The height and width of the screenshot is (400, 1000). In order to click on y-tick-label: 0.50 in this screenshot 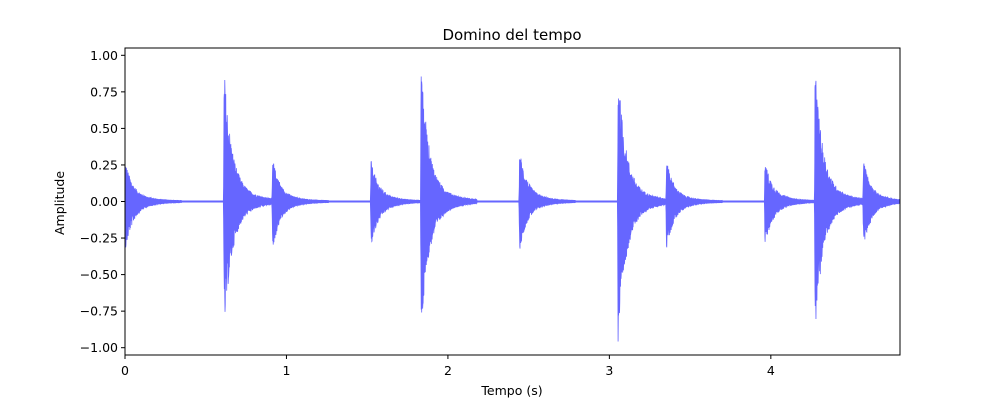, I will do `click(104, 128)`.